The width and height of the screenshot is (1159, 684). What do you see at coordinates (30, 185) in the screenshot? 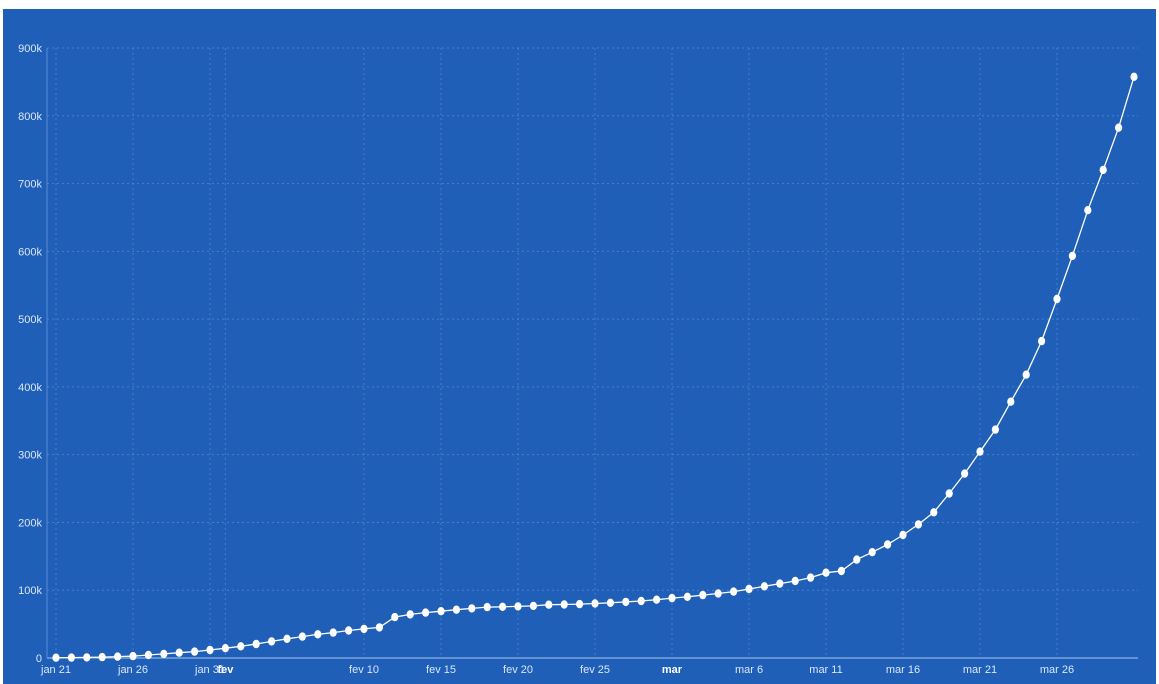
I see `y-tick-label: 700k` at bounding box center [30, 185].